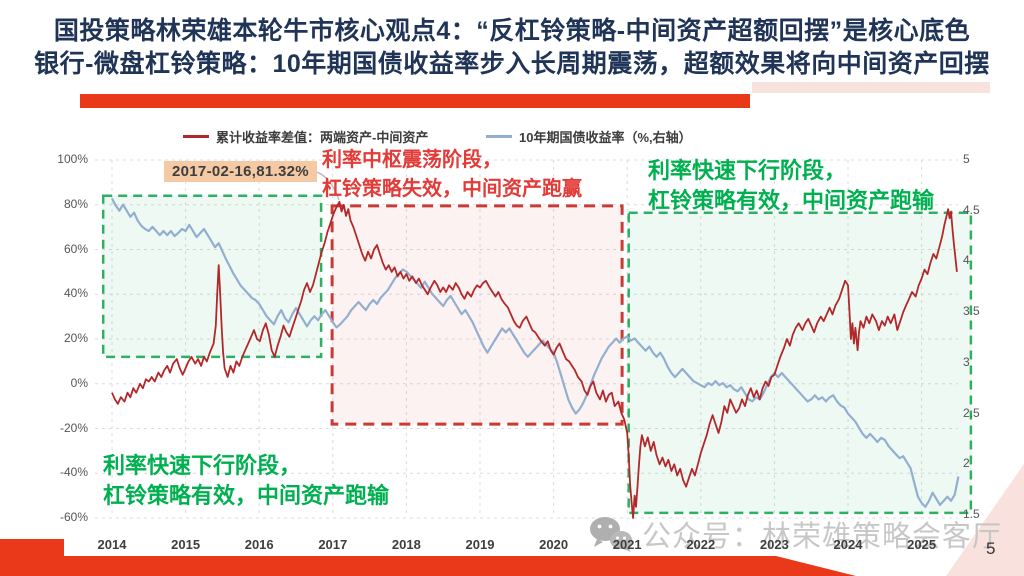 The width and height of the screenshot is (1024, 576). I want to click on legend-label-return-diff: 累计收益率差值：两端资产-中间资产, so click(322, 137).